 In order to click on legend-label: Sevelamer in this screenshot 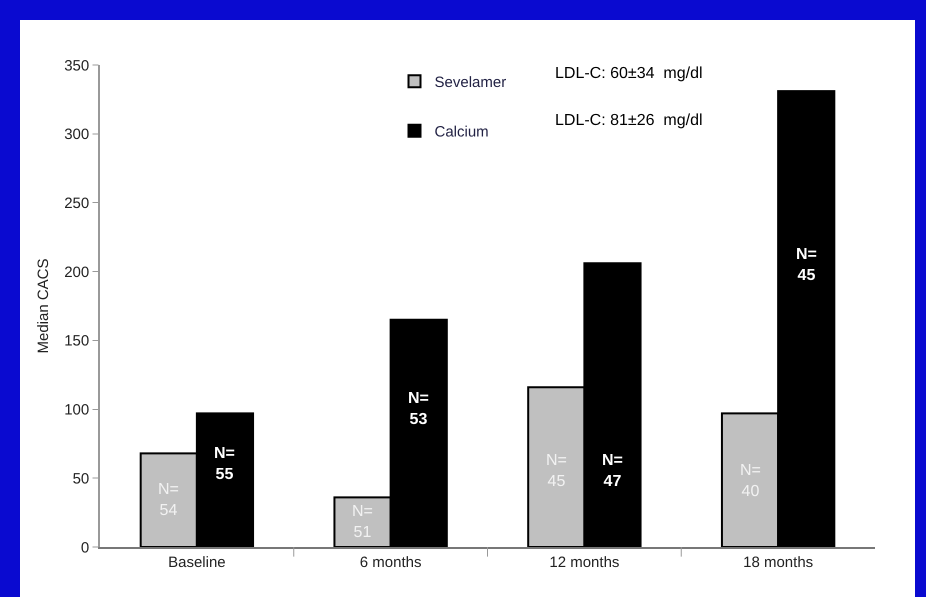, I will do `click(470, 83)`.